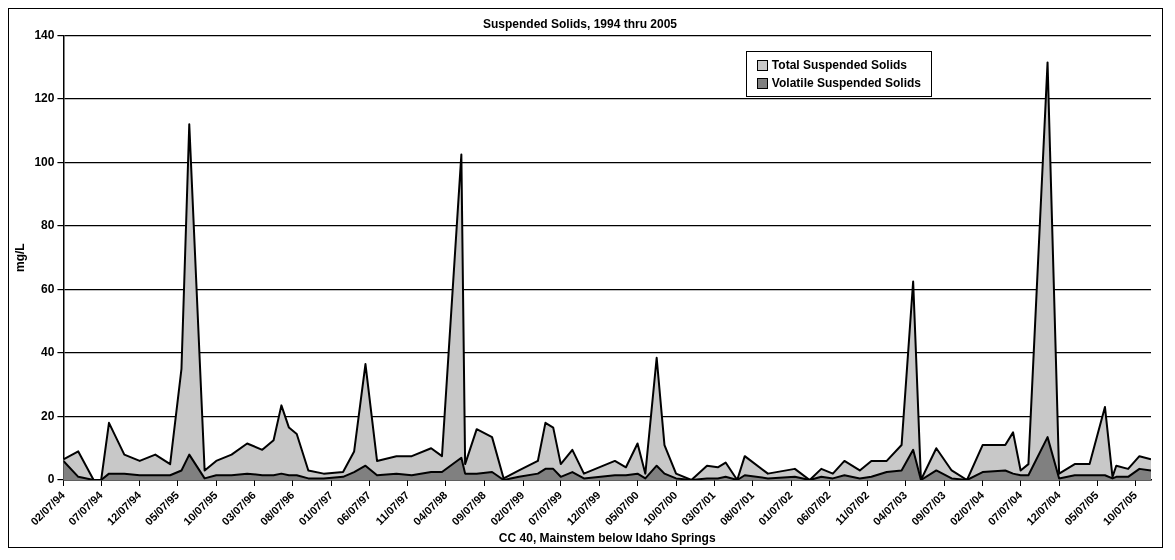 The image size is (1175, 560). What do you see at coordinates (607, 538) in the screenshot?
I see `x-axis-title: CC 40, Mainstem below Idaho Springs` at bounding box center [607, 538].